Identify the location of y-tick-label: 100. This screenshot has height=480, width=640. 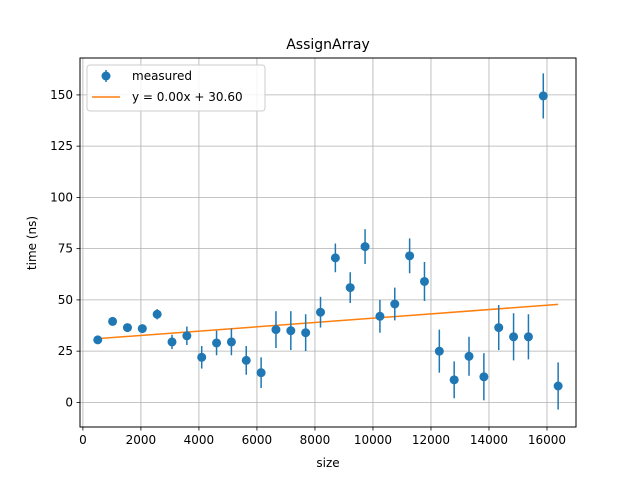
(61, 197).